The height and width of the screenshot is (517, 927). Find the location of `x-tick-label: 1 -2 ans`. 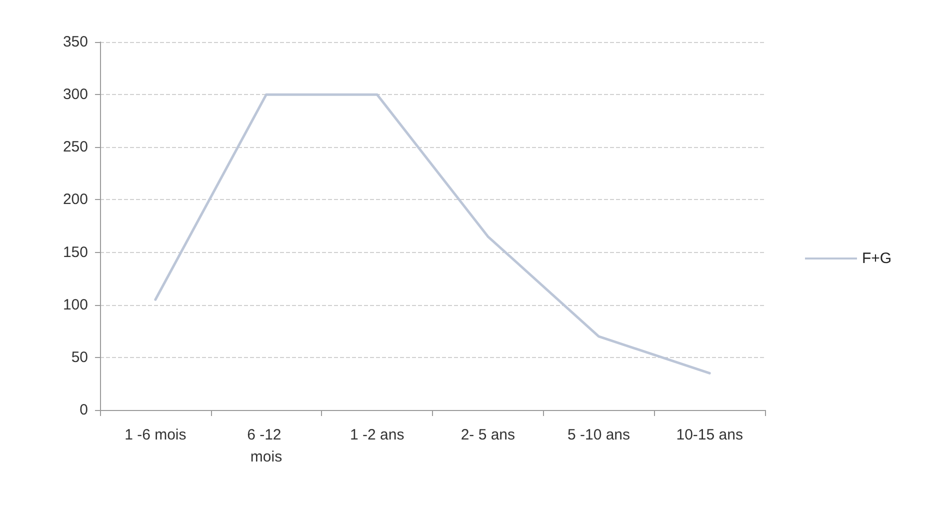

x-tick-label: 1 -2 ans is located at coordinates (377, 435).